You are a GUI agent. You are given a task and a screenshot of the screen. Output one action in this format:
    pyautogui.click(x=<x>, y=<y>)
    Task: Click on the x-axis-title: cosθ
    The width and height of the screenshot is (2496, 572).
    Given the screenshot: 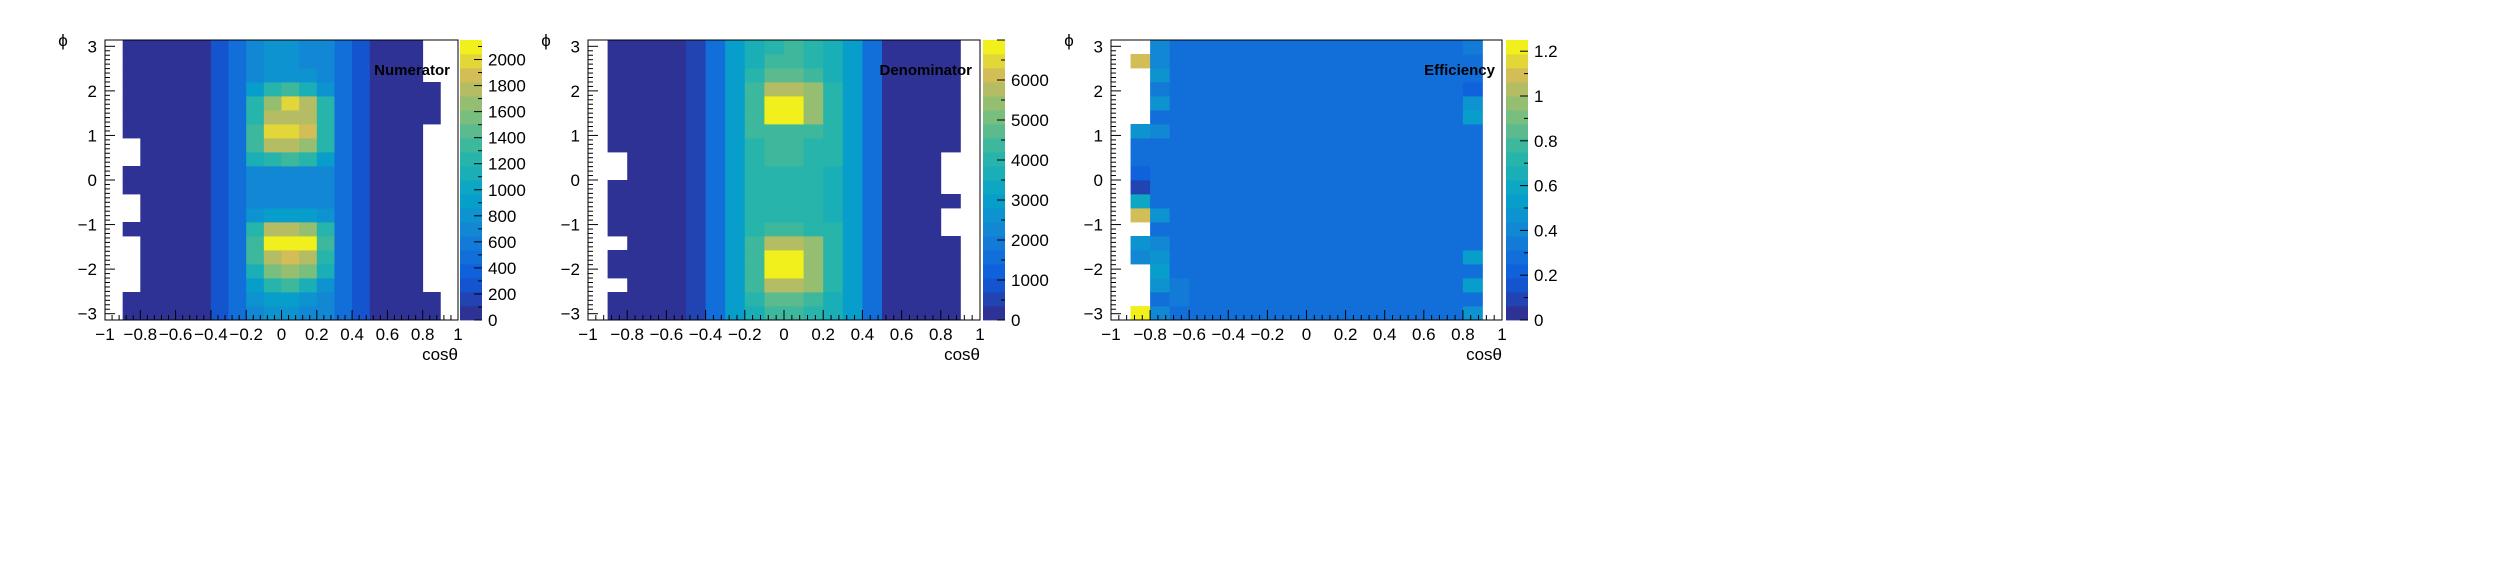 What is the action you would take?
    pyautogui.click(x=1484, y=354)
    